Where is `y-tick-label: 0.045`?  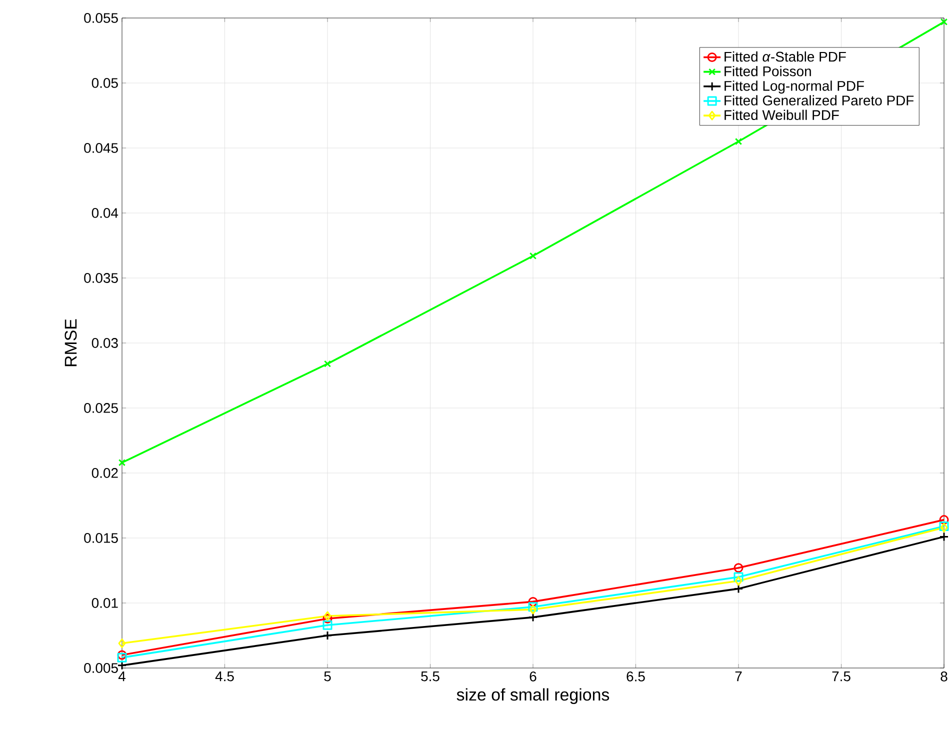 y-tick-label: 0.045 is located at coordinates (101, 148).